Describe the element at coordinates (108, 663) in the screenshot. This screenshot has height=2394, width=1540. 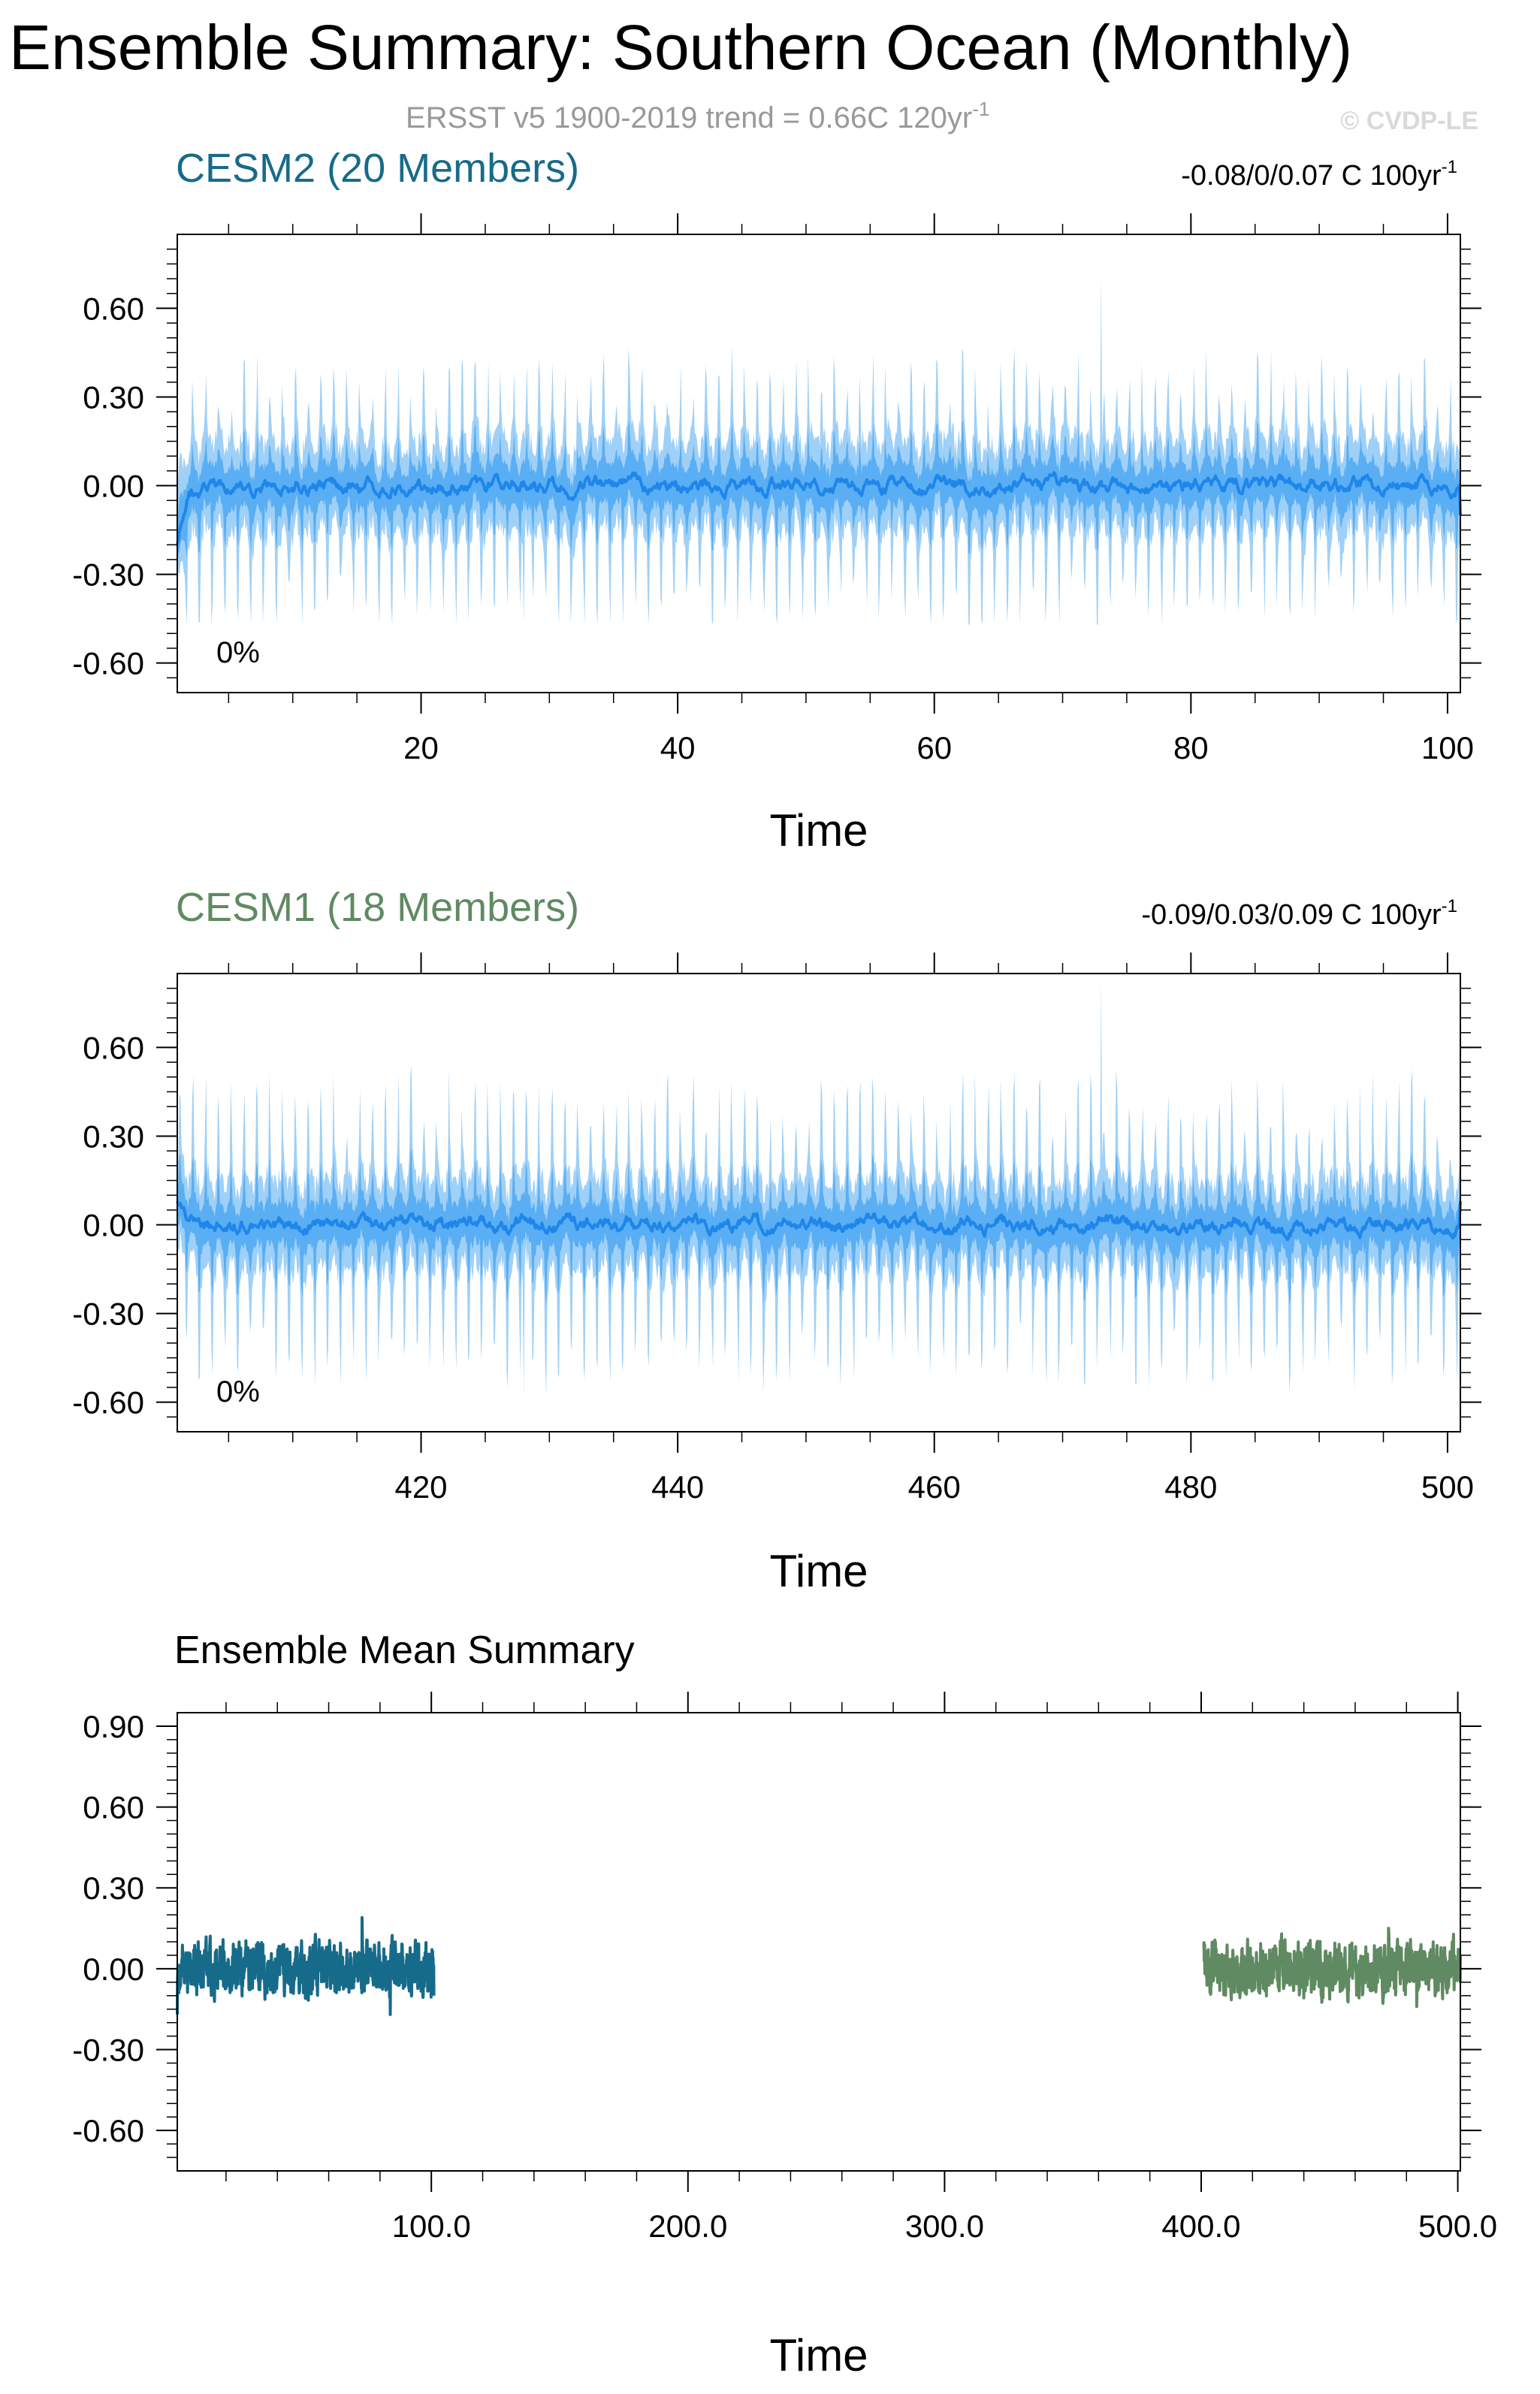
I see `cesm2-y-tick-label: -0.60` at that location.